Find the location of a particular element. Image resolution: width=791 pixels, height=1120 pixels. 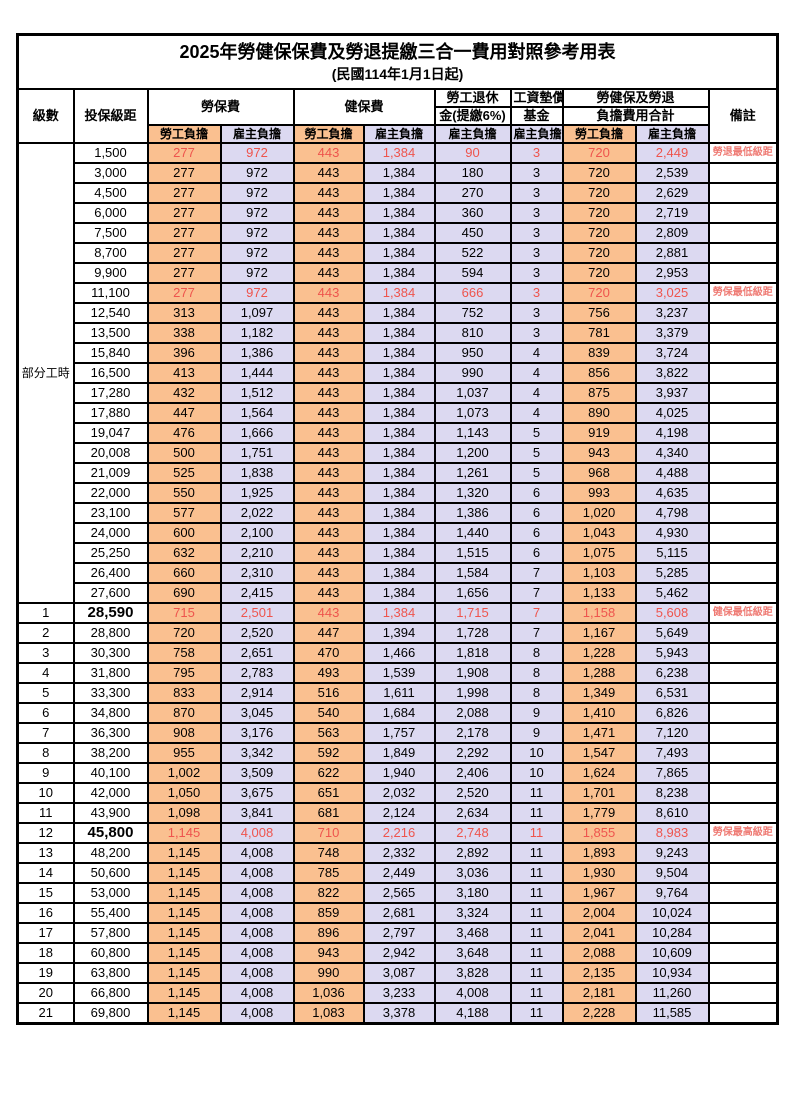

bracket-cell: 11,100 is located at coordinates (110, 293).